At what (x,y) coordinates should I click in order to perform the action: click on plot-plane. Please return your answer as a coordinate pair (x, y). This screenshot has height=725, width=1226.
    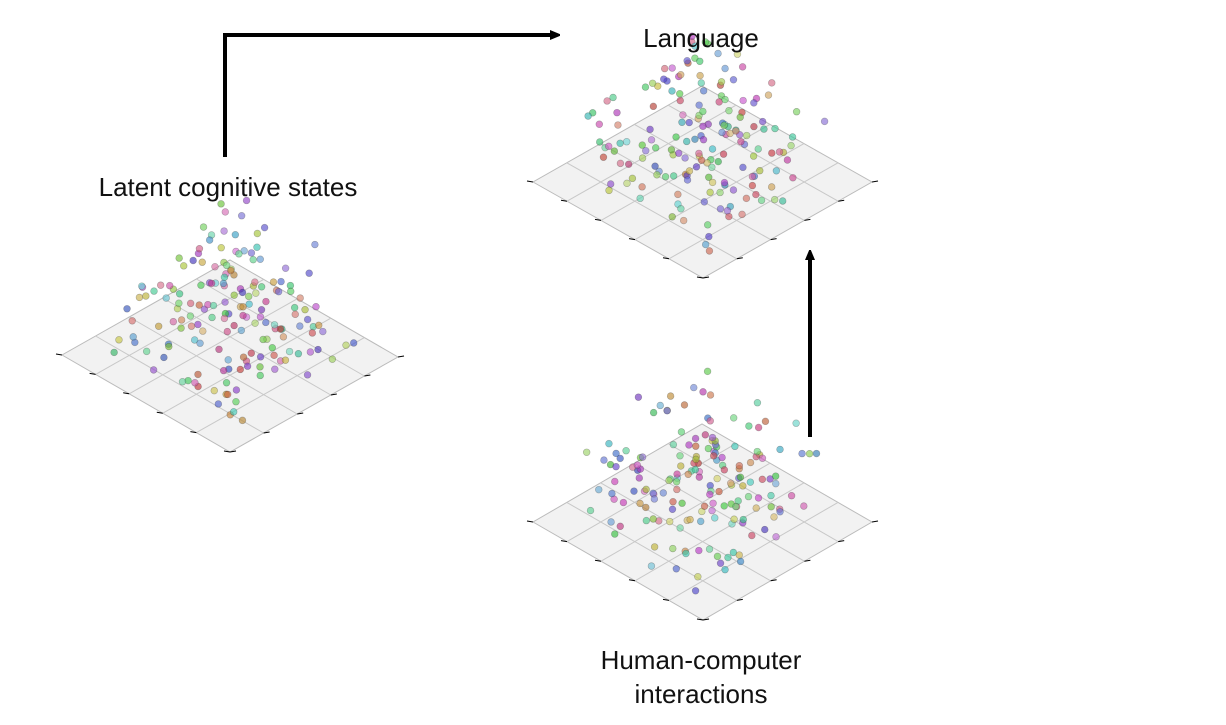
    Looking at the image, I should click on (230, 356).